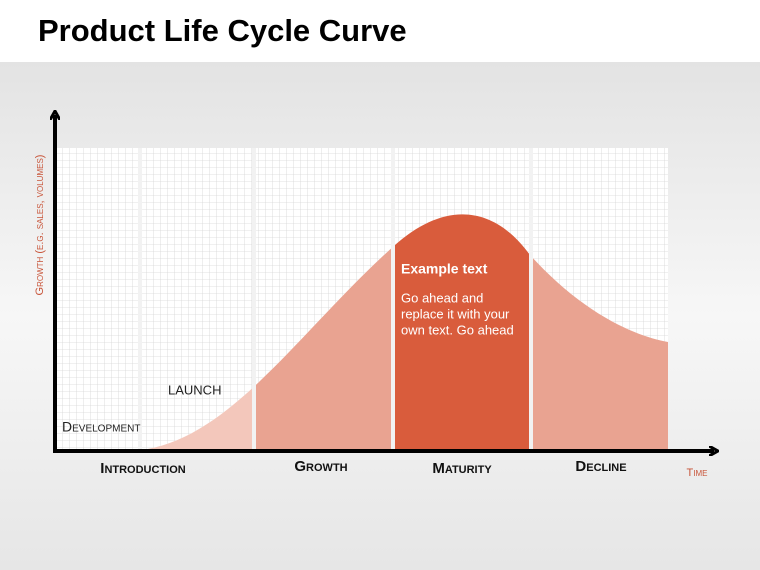 The width and height of the screenshot is (760, 570). Describe the element at coordinates (697, 473) in the screenshot. I see `x-axis-label: Time` at that location.